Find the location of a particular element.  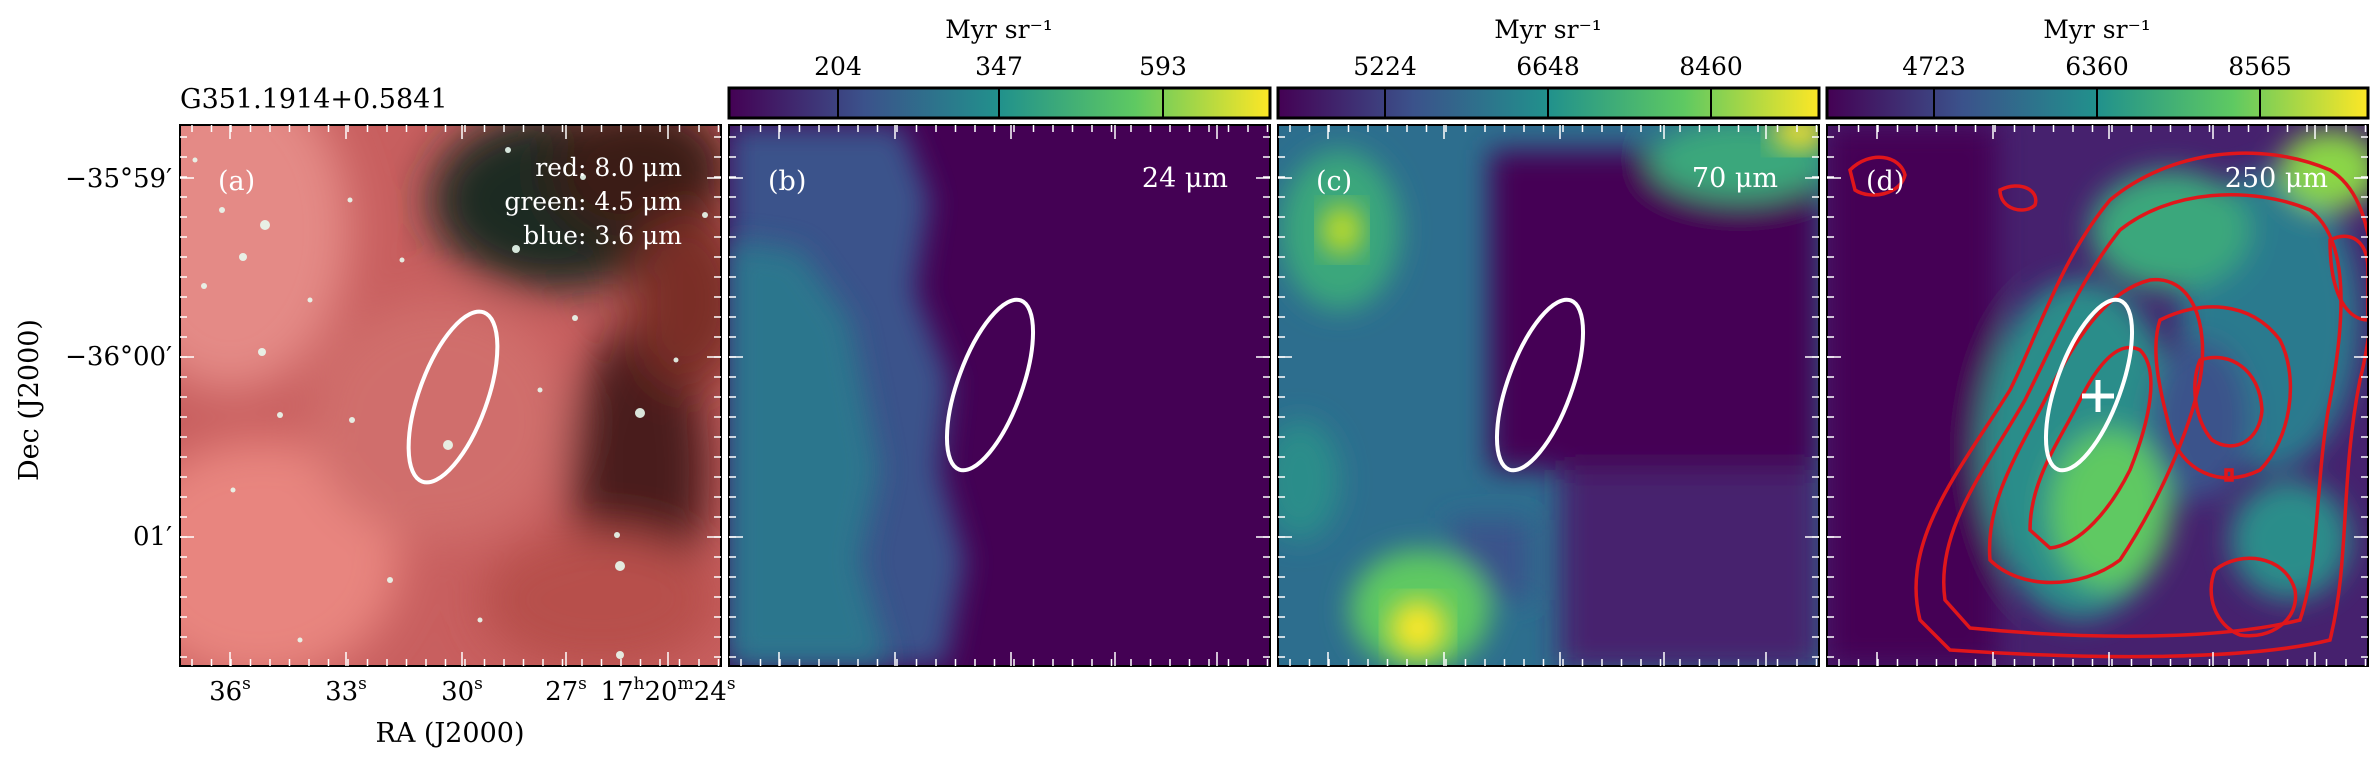

dec-tick-labels: −35°59′ −36°00′ 01′ is located at coordinates (118, 358).